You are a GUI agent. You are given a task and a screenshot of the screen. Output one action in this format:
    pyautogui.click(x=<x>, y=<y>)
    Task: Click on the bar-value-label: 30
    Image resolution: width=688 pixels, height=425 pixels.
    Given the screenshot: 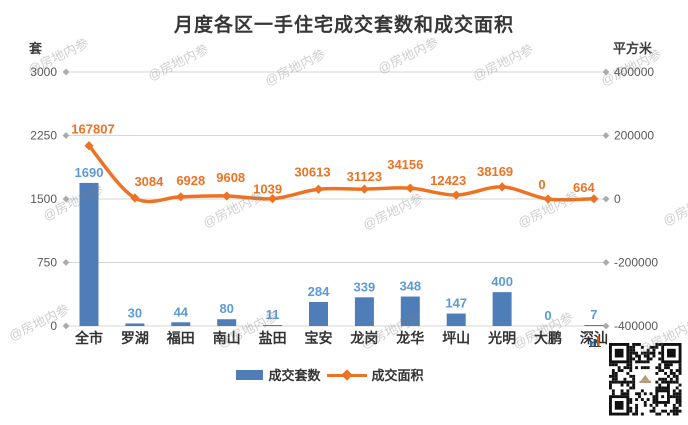 What is the action you would take?
    pyautogui.click(x=135, y=312)
    